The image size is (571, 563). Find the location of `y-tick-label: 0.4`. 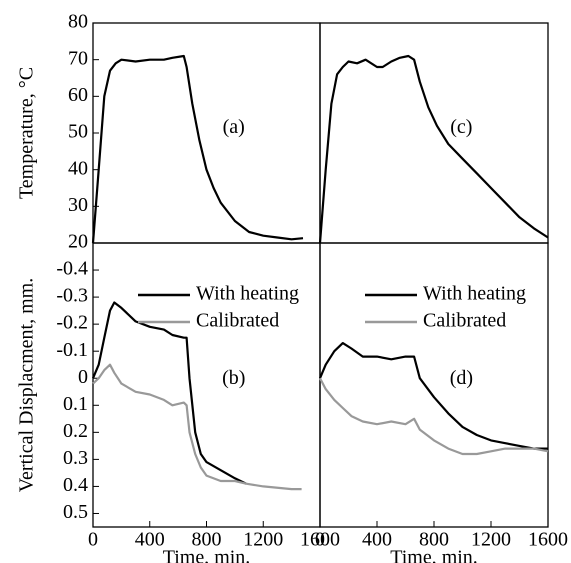

y-tick-label: 0.4 is located at coordinates (75, 485).